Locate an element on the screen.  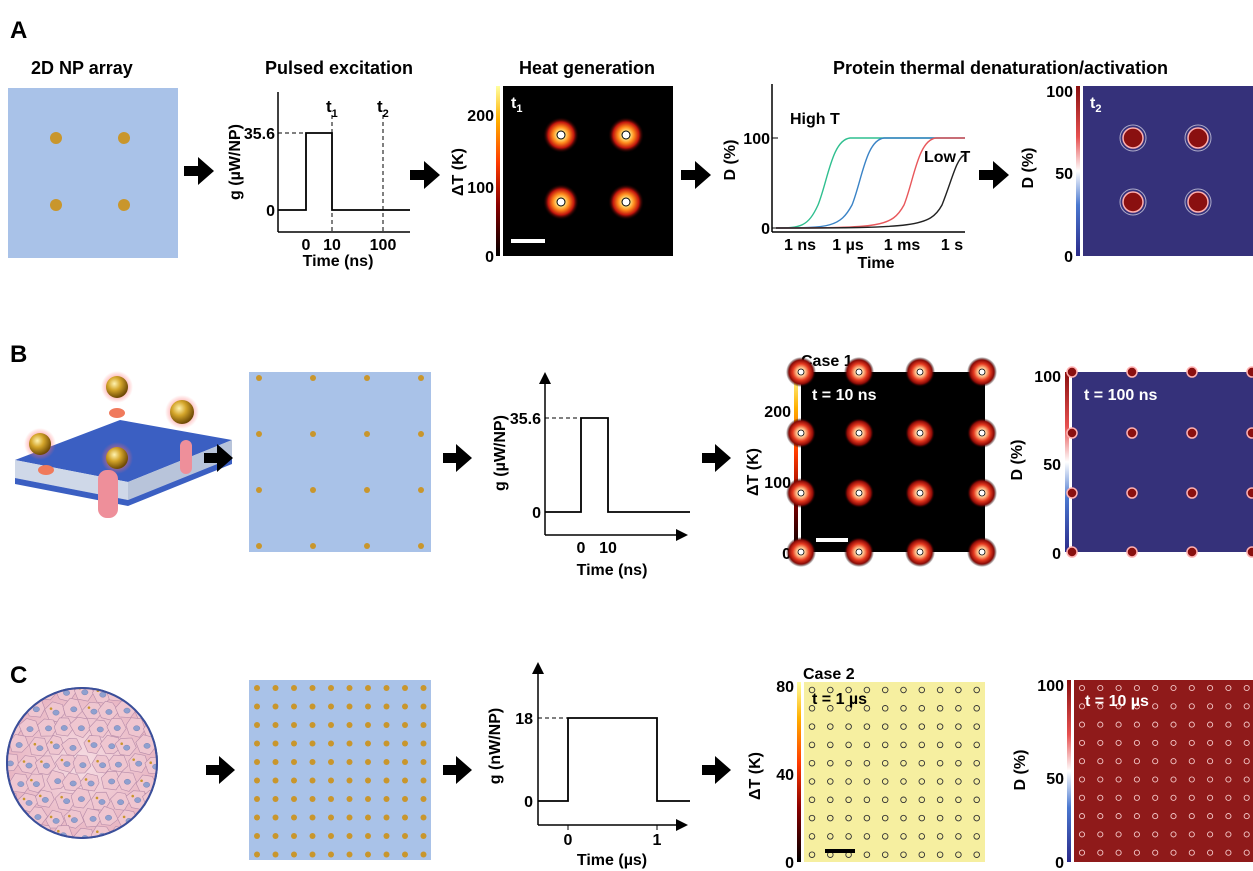
pulse-a-signal is located at coordinates (344, 171).